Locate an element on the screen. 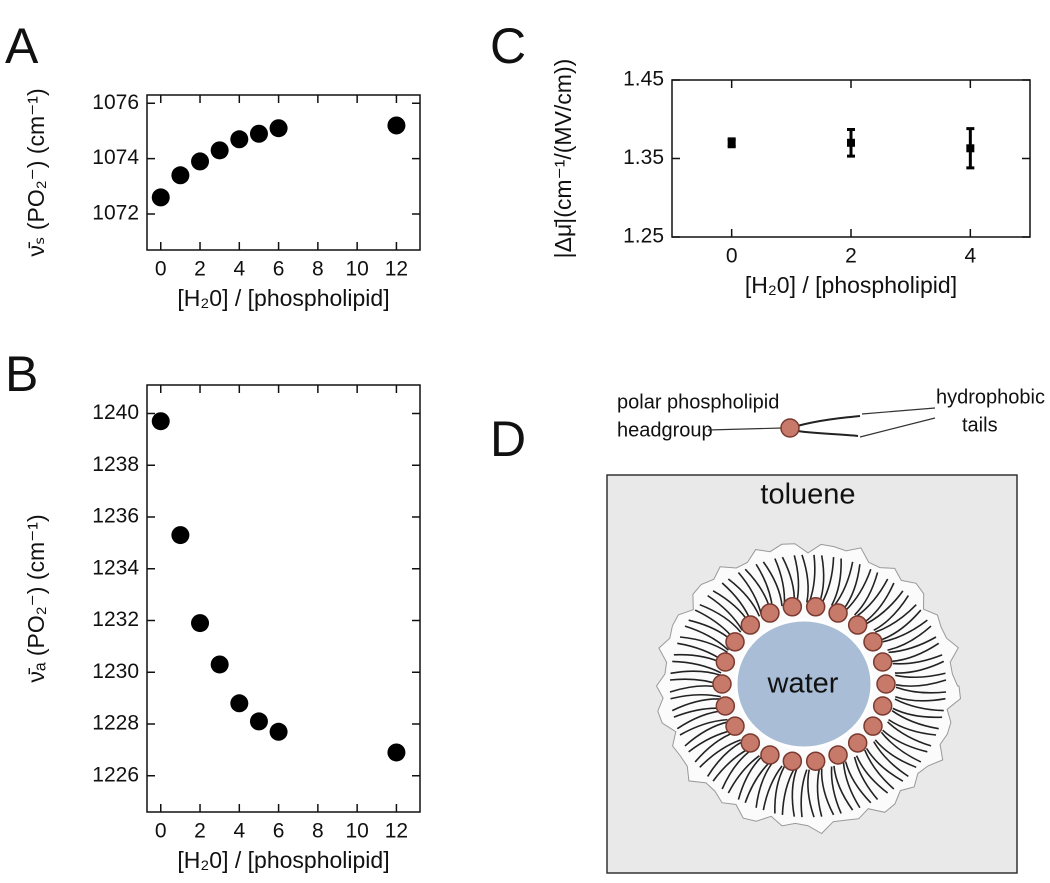  y-tick-label: 1232 is located at coordinates (115, 619).